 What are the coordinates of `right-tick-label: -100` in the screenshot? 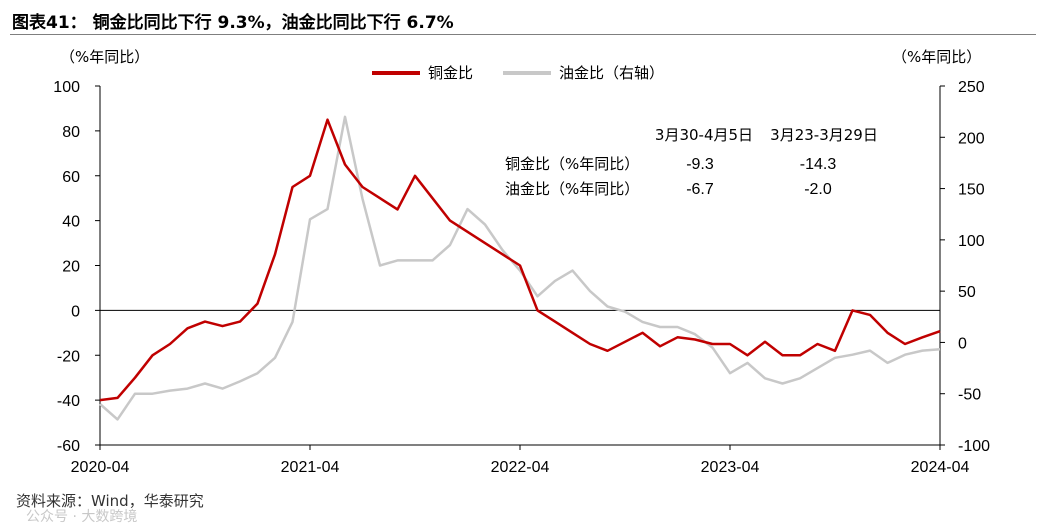 It's located at (974, 446).